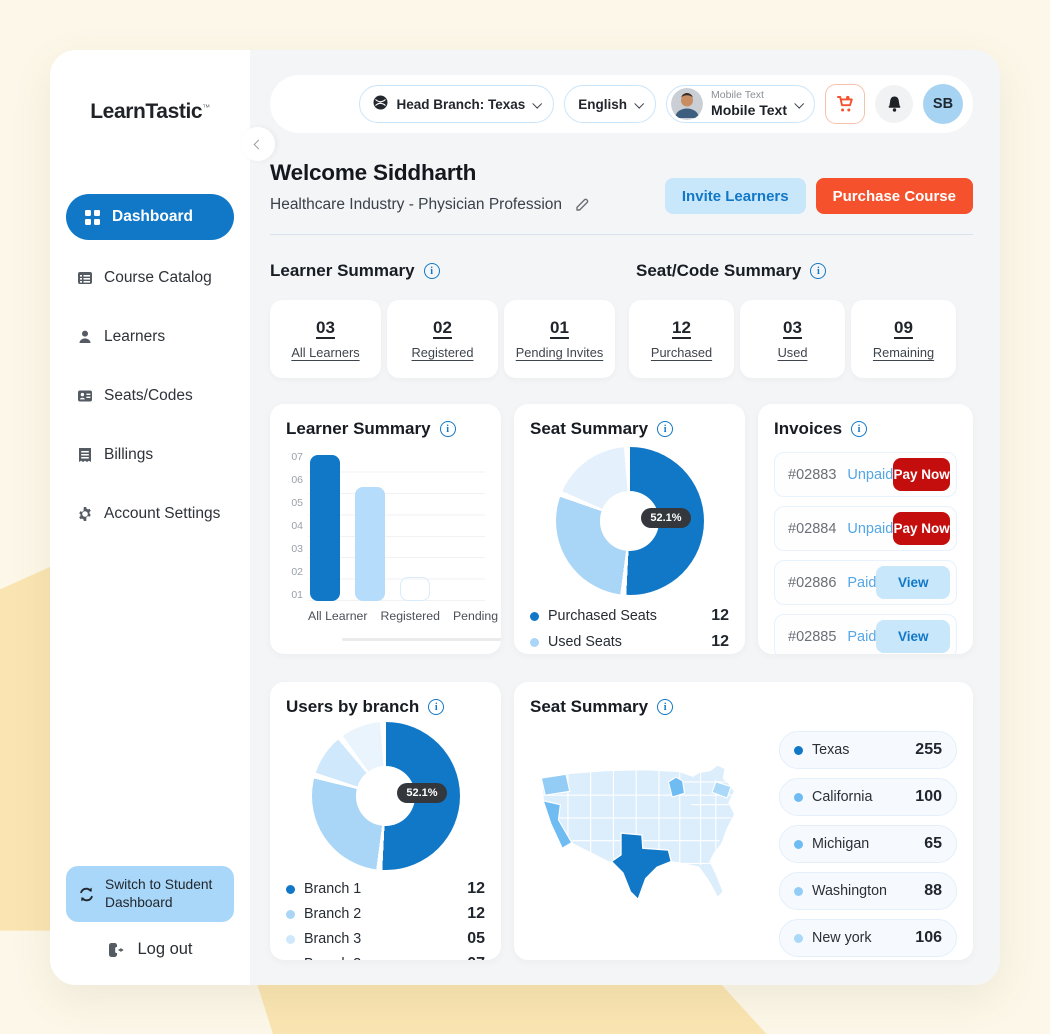 This screenshot has height=1034, width=1050. I want to click on state-texas, so click(641, 866).